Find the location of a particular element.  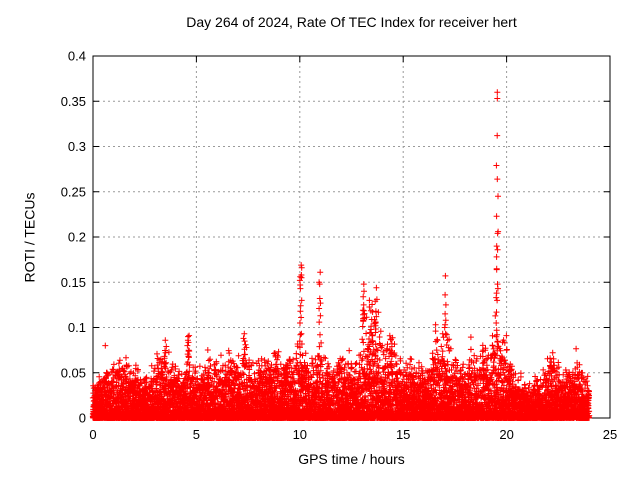

x-tick-label-20: 20 is located at coordinates (506, 434).